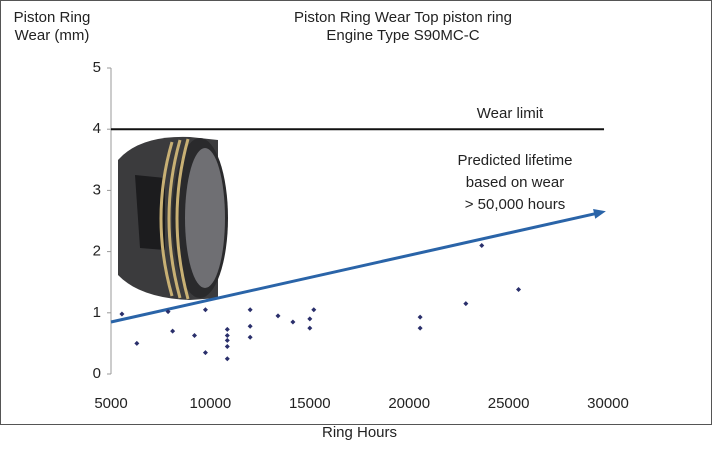  What do you see at coordinates (97, 189) in the screenshot?
I see `y-tick-label: 3` at bounding box center [97, 189].